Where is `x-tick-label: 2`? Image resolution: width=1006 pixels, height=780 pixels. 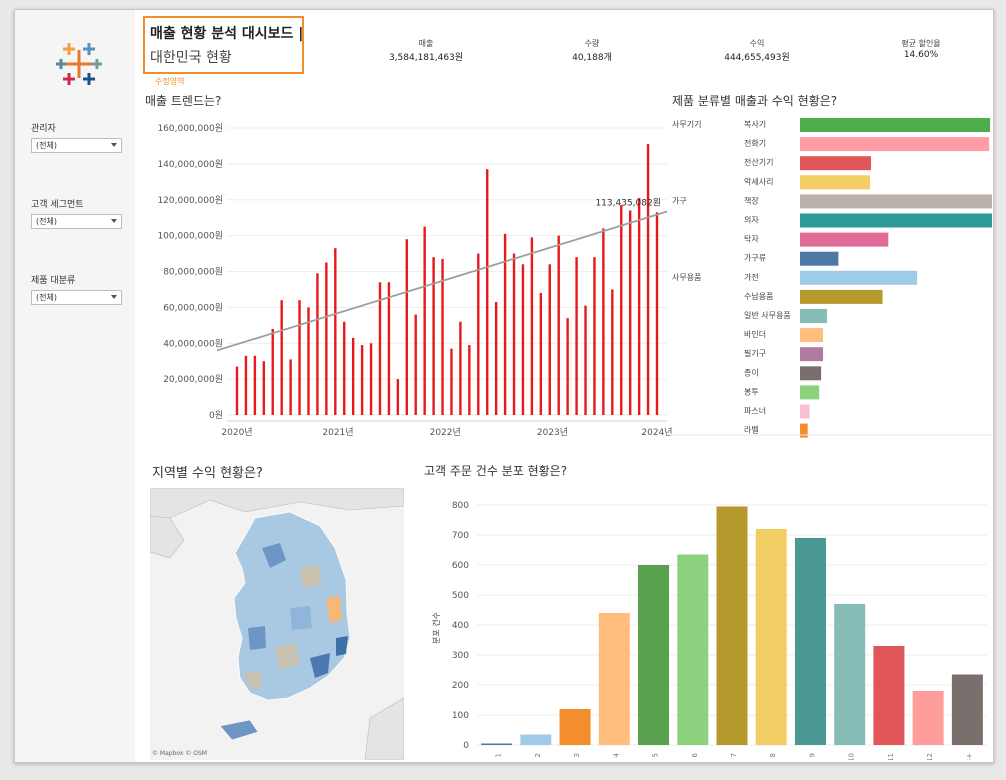
x-tick-label: 2 is located at coordinates (538, 755).